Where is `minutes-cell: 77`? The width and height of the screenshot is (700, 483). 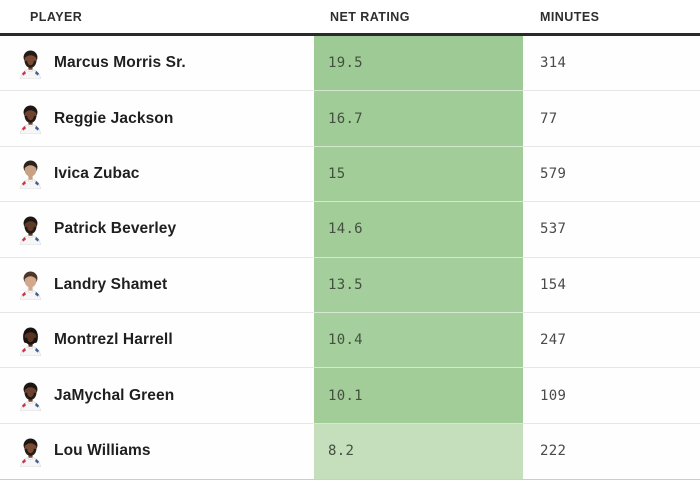
minutes-cell: 77 is located at coordinates (611, 119).